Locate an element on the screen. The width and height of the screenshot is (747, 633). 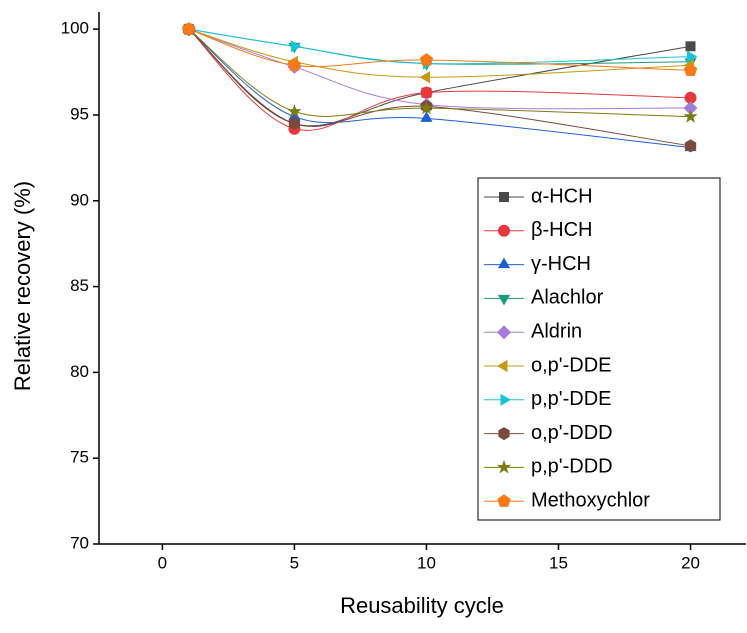
x-tick-label: 5 is located at coordinates (294, 562).